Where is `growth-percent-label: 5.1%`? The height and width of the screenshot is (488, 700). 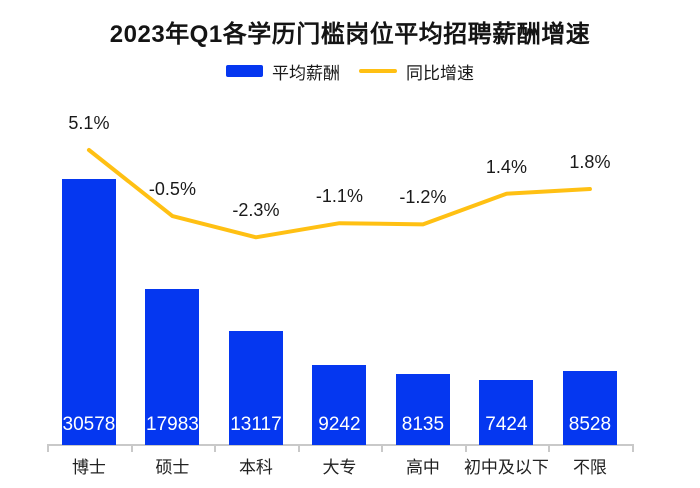 growth-percent-label: 5.1% is located at coordinates (89, 123).